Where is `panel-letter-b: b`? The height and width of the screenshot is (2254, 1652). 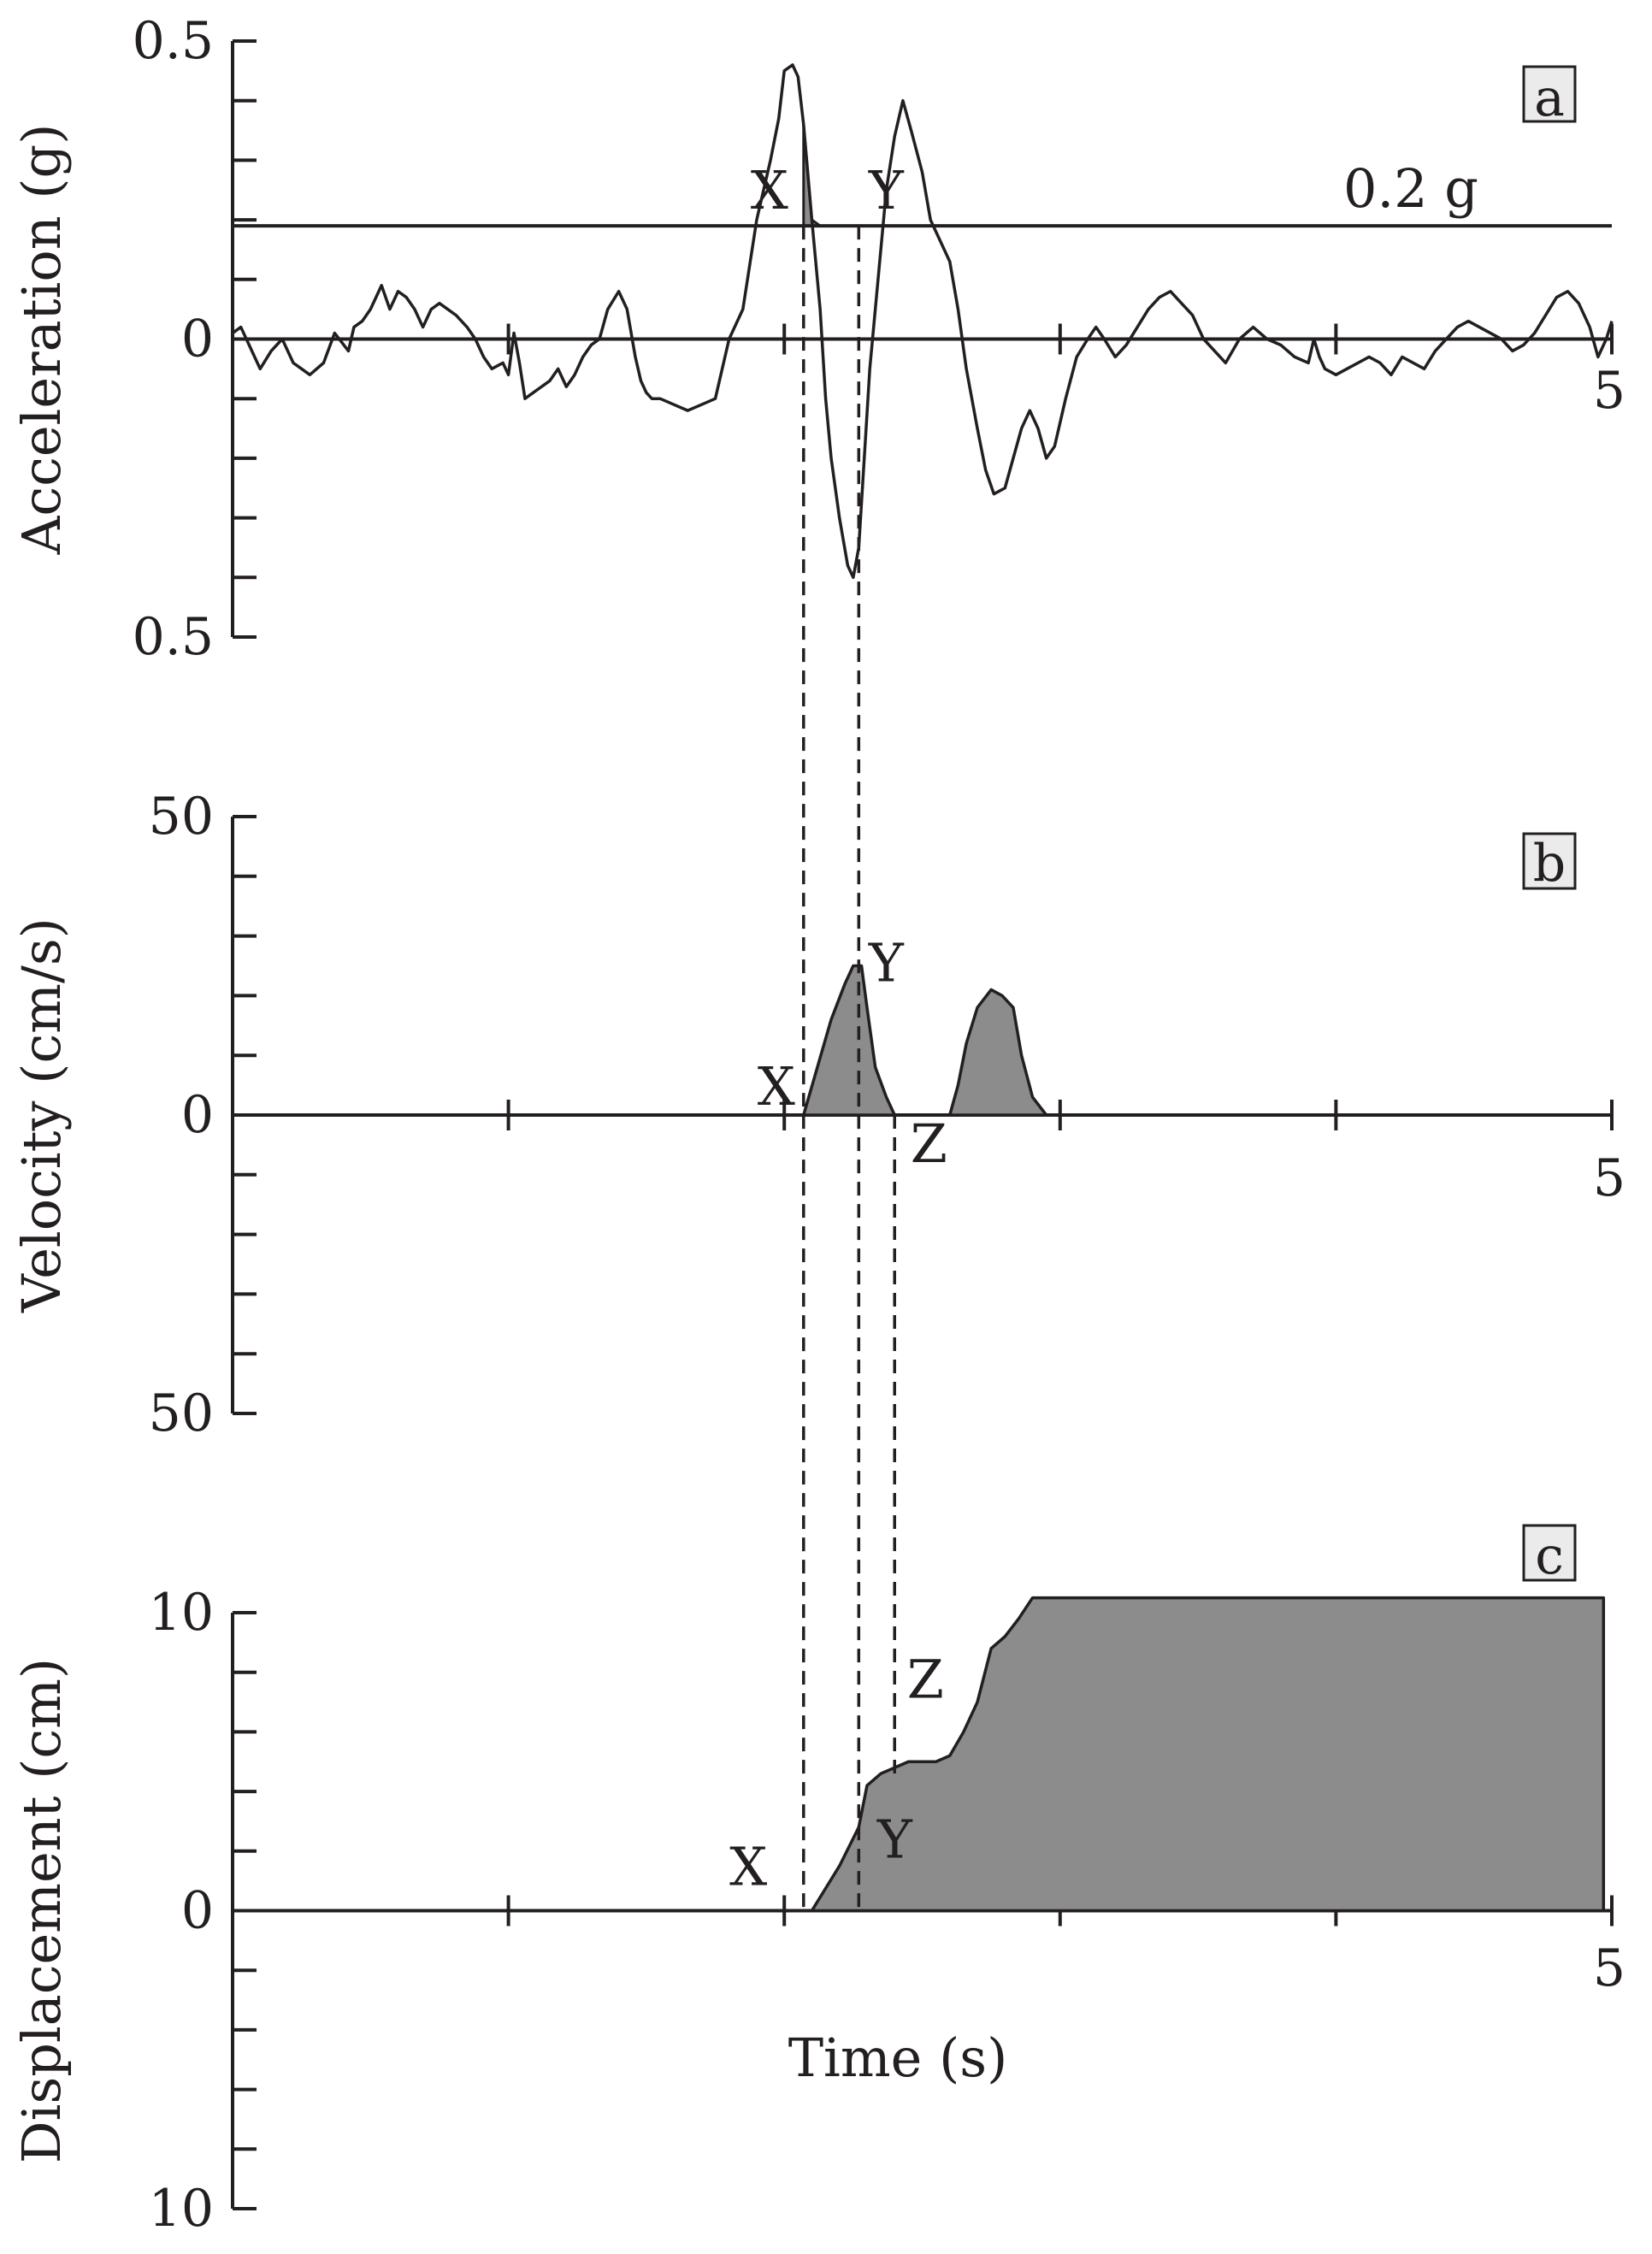 panel-letter-b: b is located at coordinates (1549, 864).